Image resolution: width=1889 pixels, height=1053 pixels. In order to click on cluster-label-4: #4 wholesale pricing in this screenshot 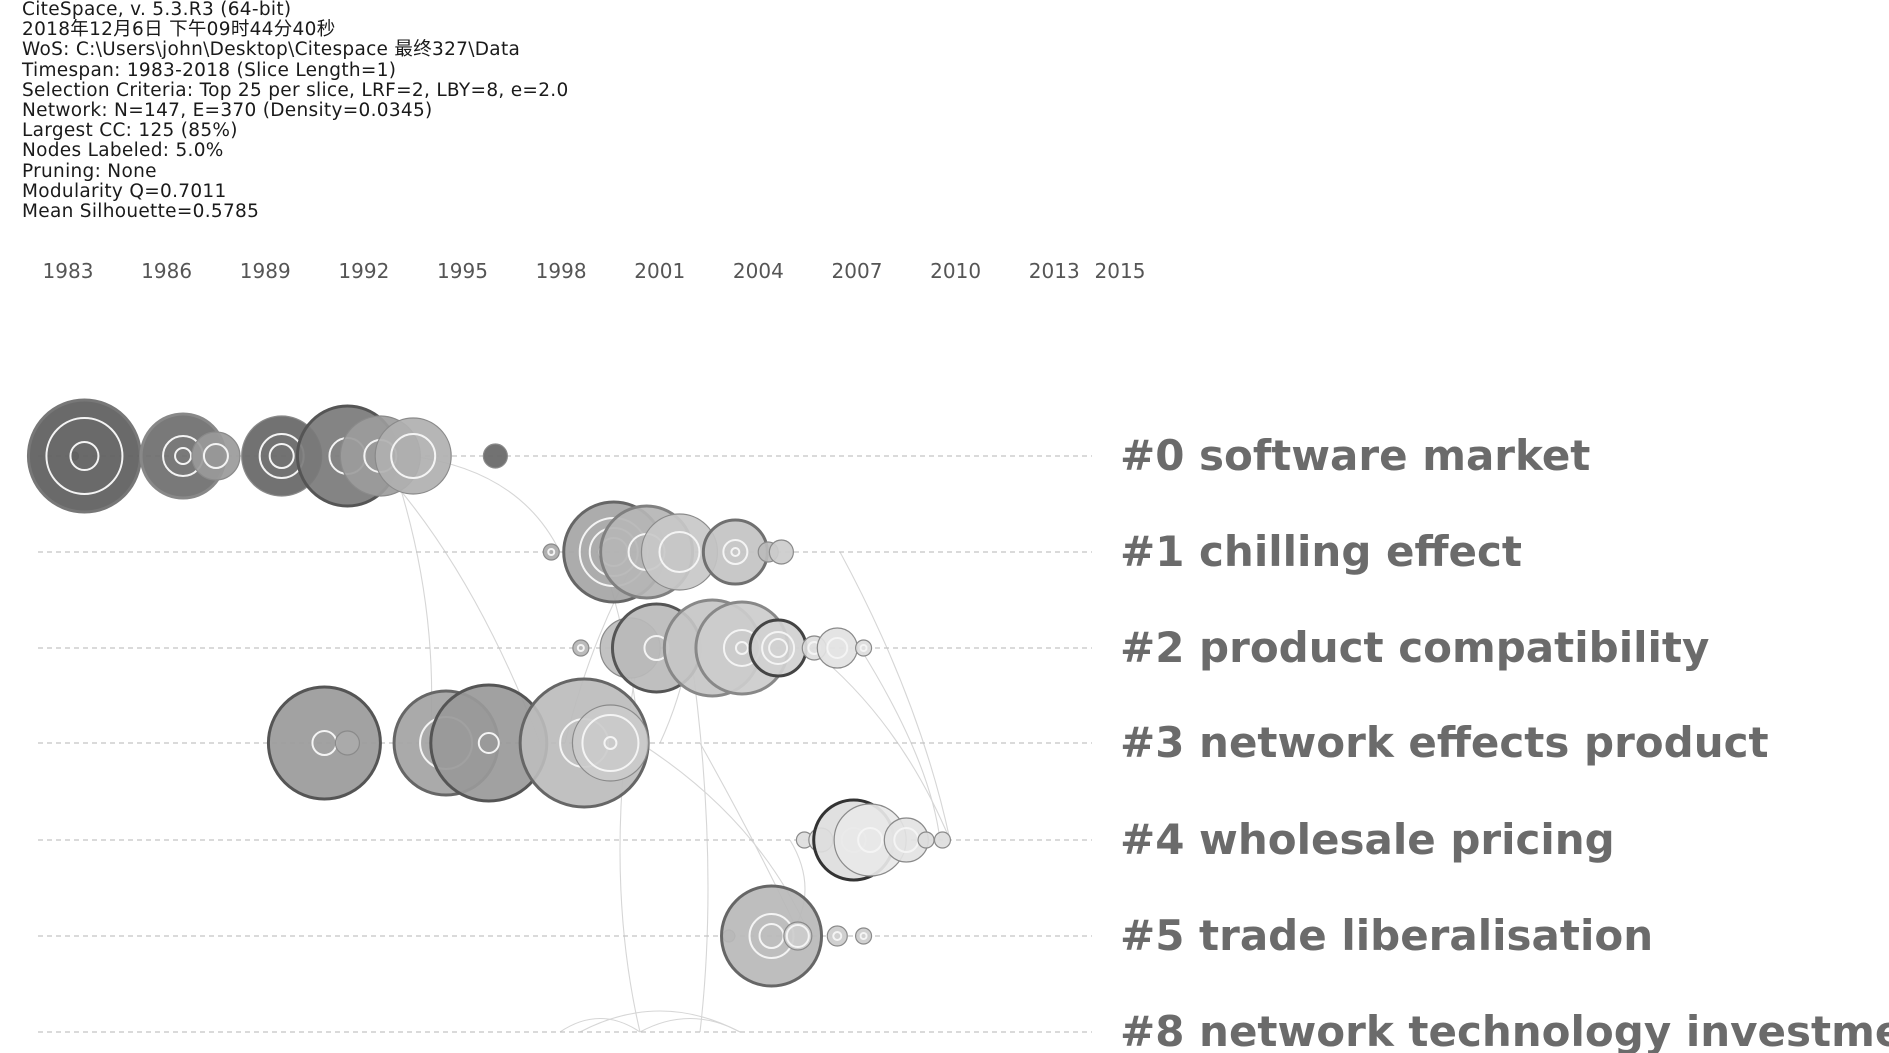, I will do `click(1368, 840)`.